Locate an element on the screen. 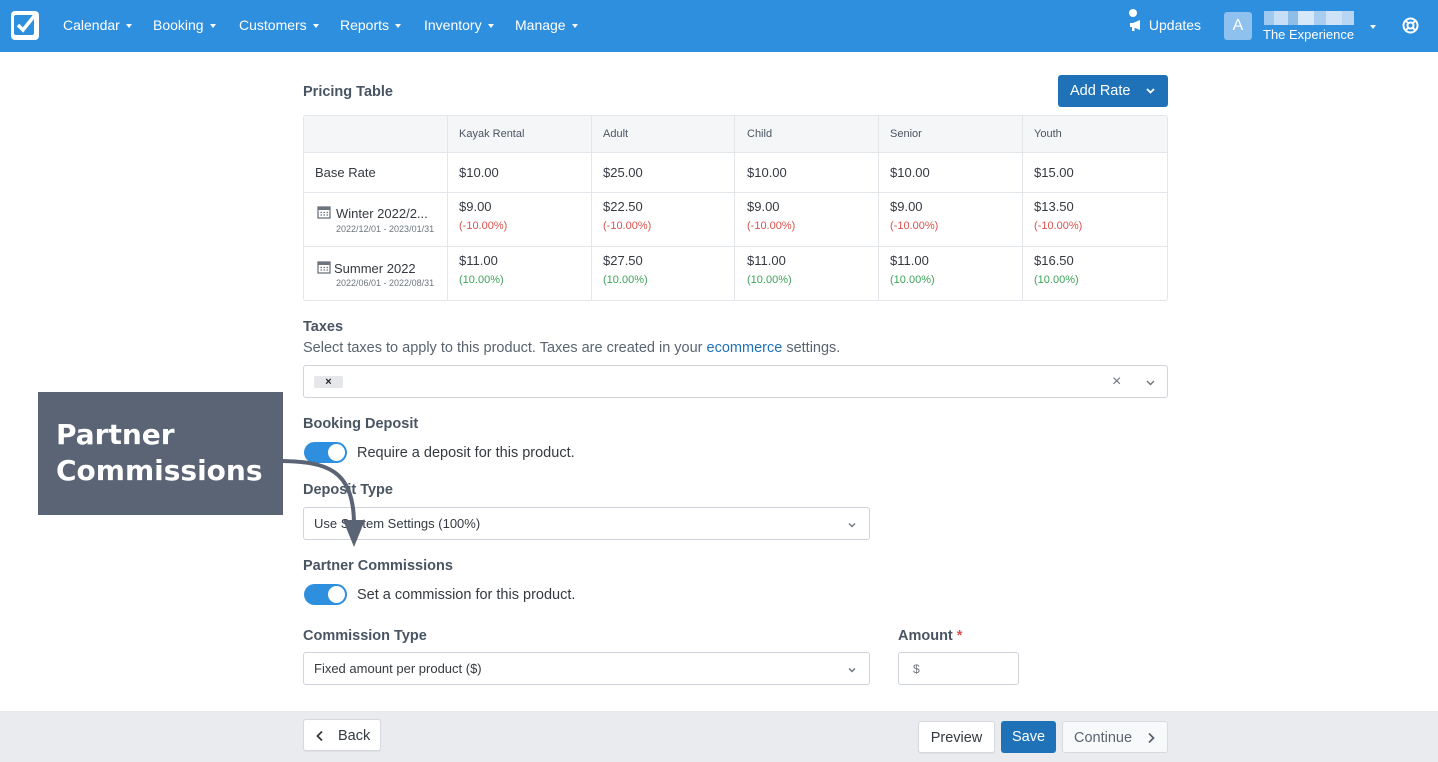 Image resolution: width=1438 pixels, height=762 pixels. column-header: Adult is located at coordinates (616, 134).